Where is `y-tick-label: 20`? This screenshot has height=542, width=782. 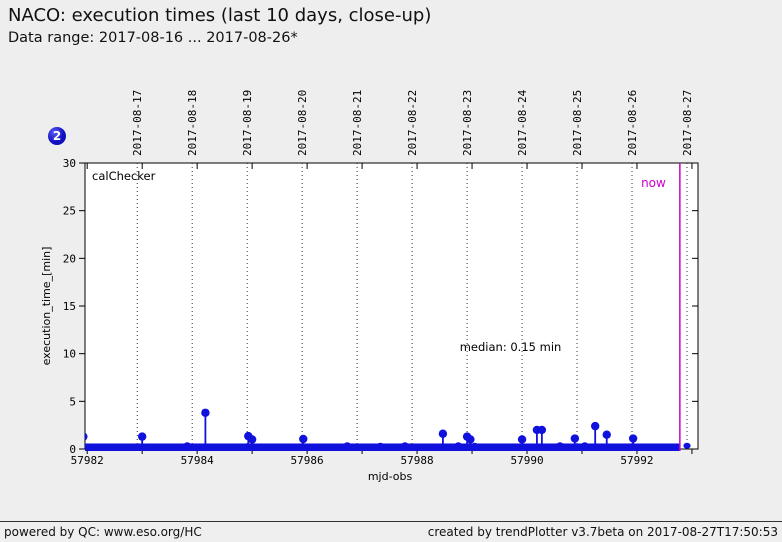
y-tick-label: 20 is located at coordinates (69, 258).